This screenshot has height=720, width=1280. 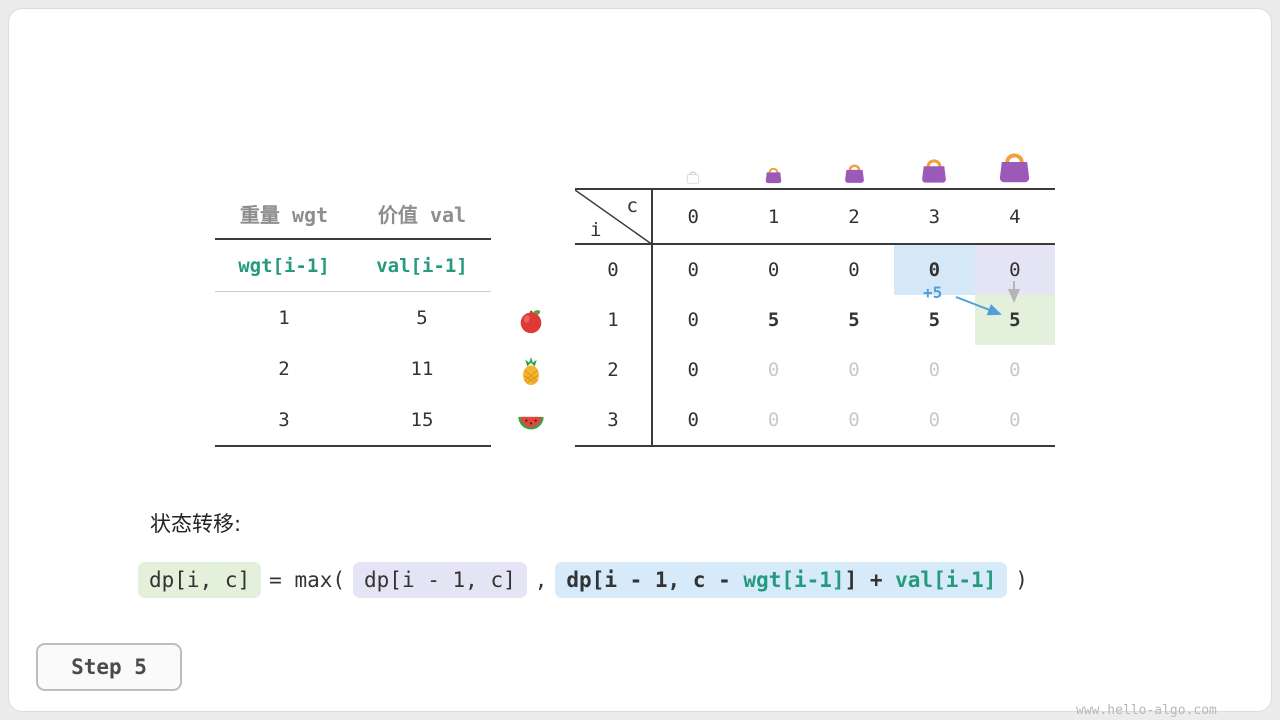 I want to click on dp-col-header: 2, so click(x=854, y=217).